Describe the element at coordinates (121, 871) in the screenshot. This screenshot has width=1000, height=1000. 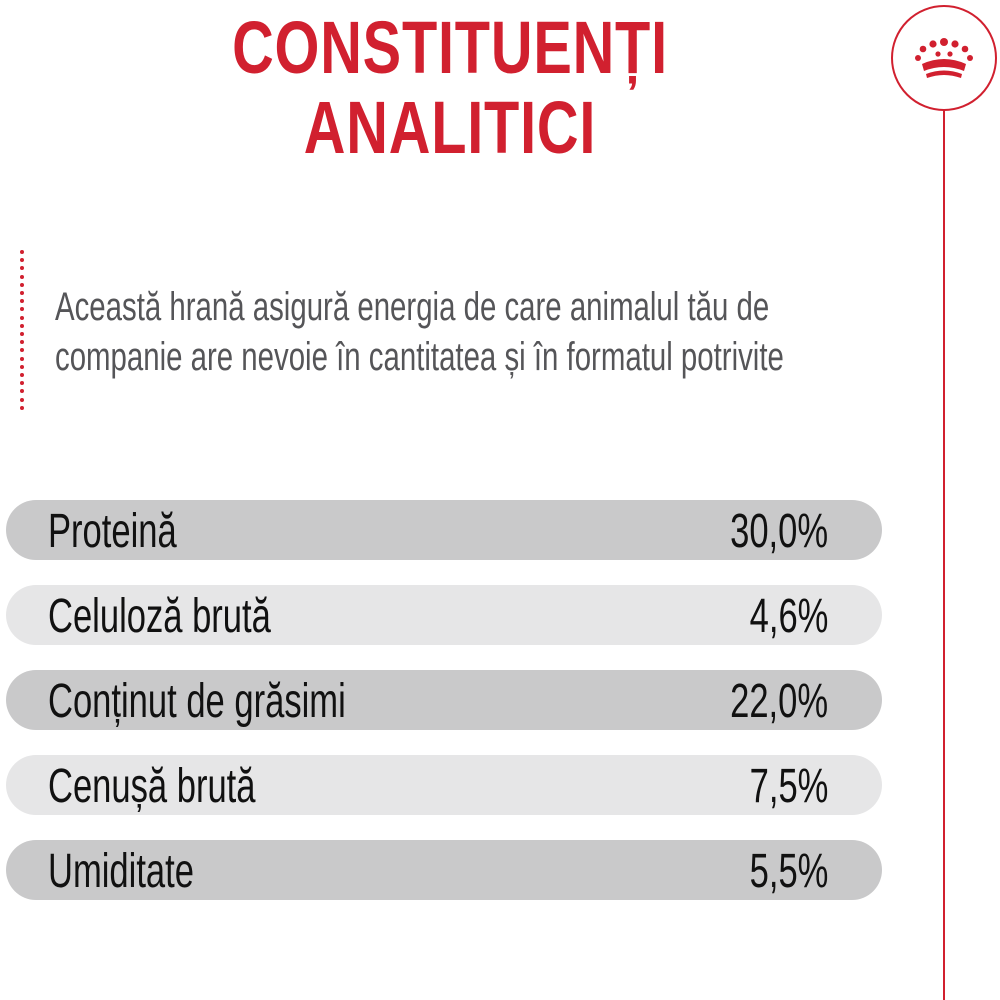
I see `constituent-label: Umiditate` at that location.